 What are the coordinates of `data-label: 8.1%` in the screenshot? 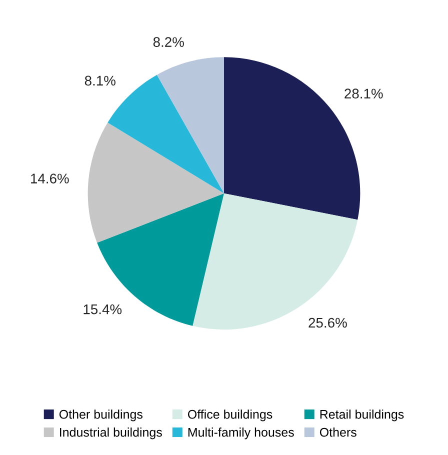 It's located at (100, 81).